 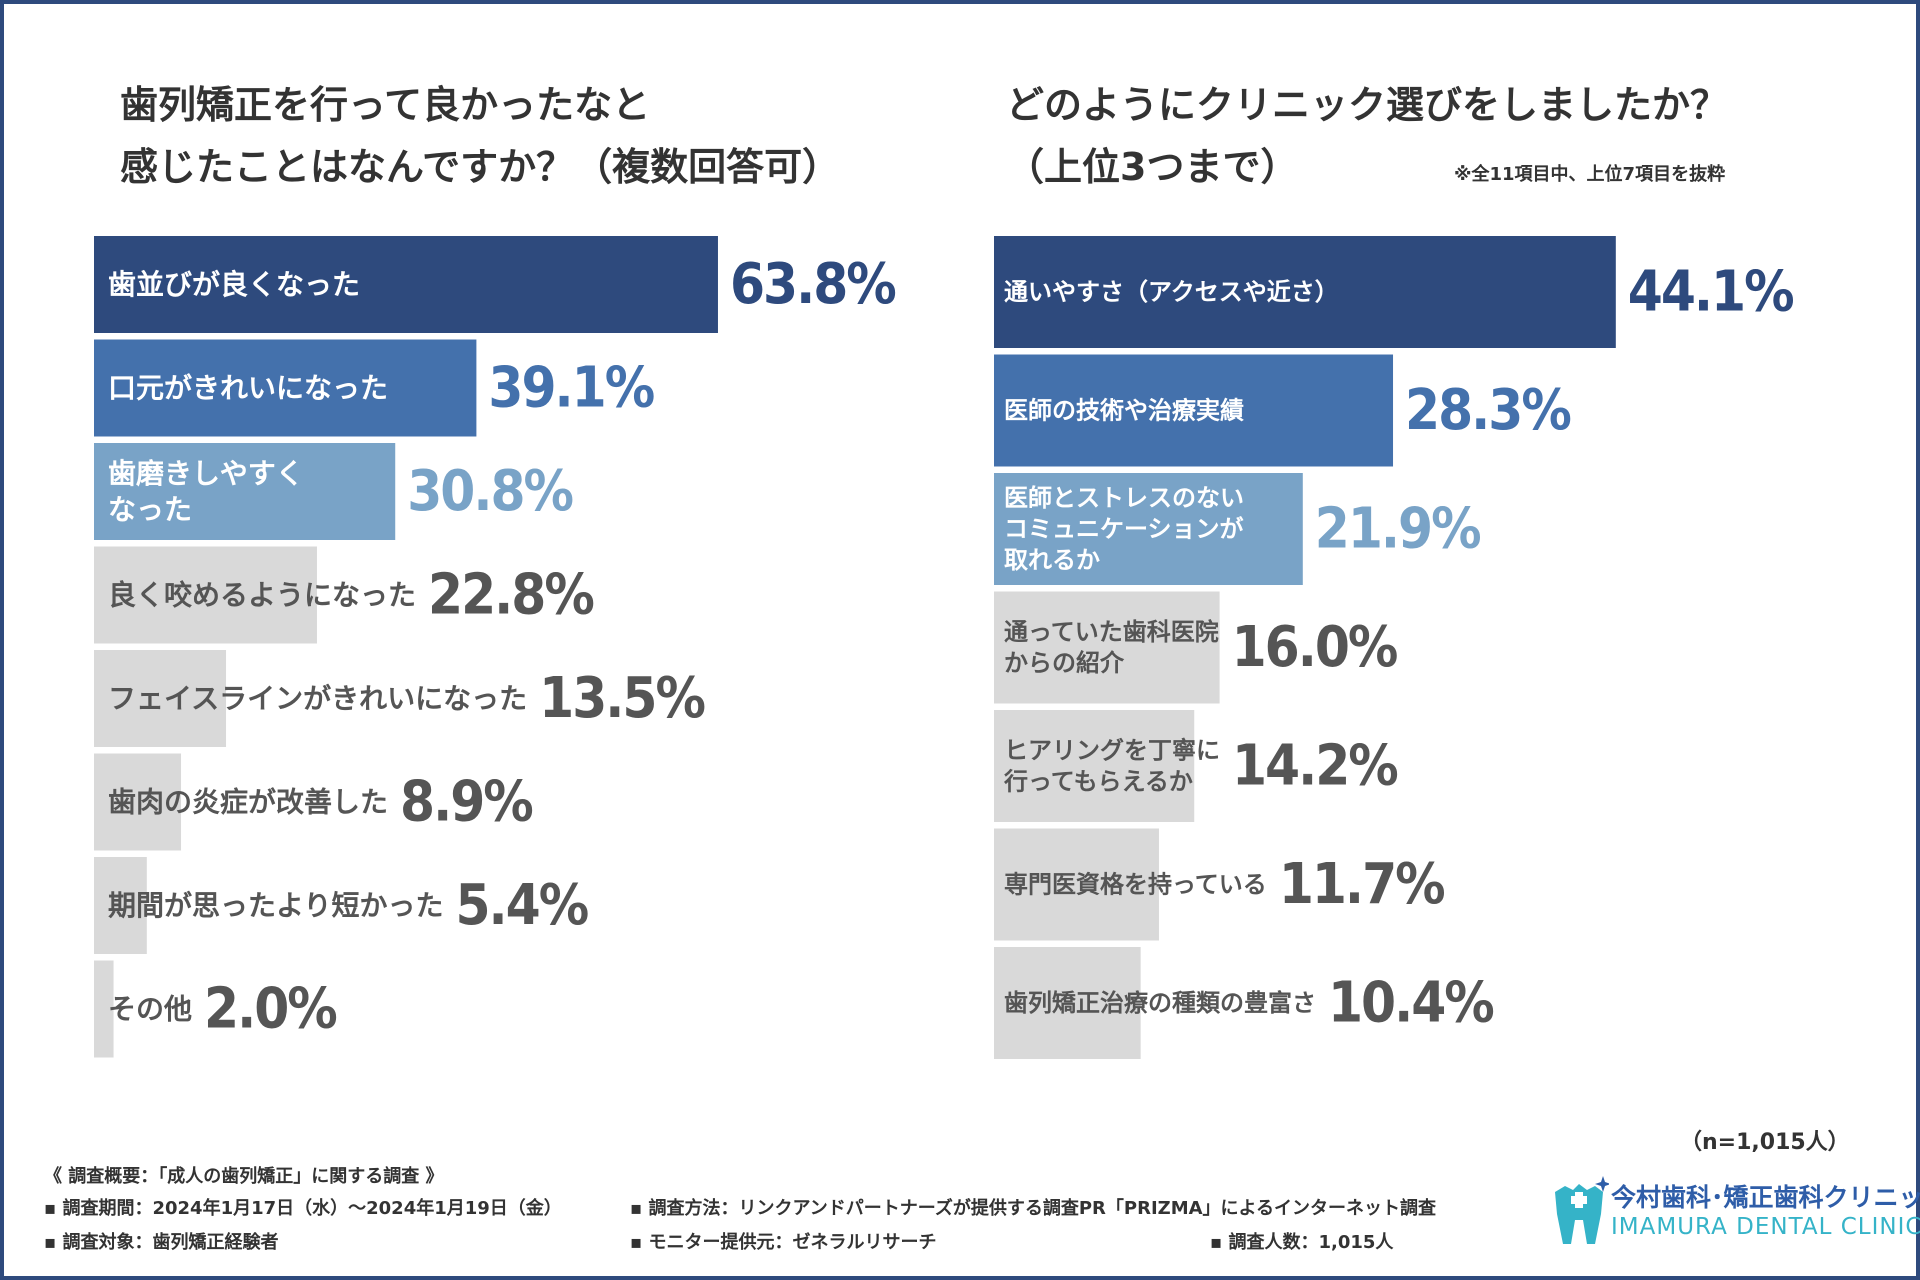 What do you see at coordinates (206, 473) in the screenshot?
I see `left-category-label-3-line1: 歯磨きしやすく` at bounding box center [206, 473].